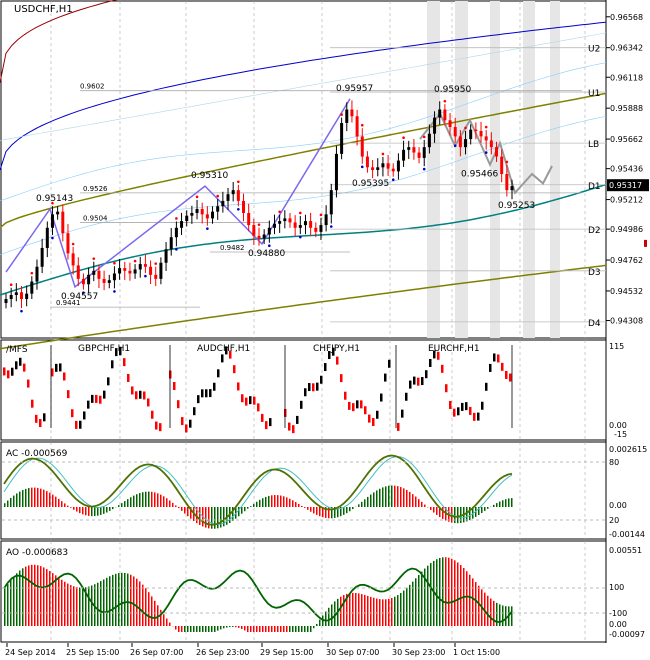 The width and height of the screenshot is (650, 660). I want to click on ao-layer, so click(304, 594).